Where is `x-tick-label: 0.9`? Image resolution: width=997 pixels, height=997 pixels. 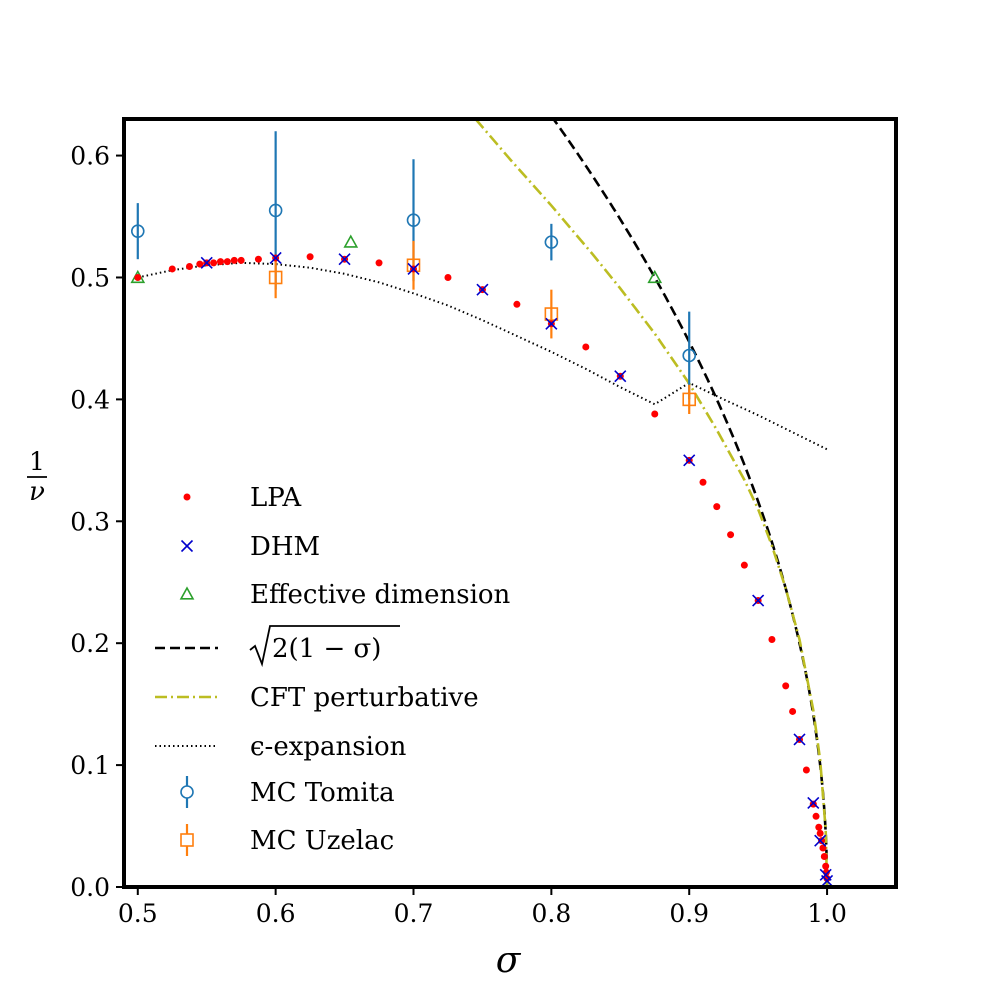 x-tick-label: 0.9 is located at coordinates (689, 913).